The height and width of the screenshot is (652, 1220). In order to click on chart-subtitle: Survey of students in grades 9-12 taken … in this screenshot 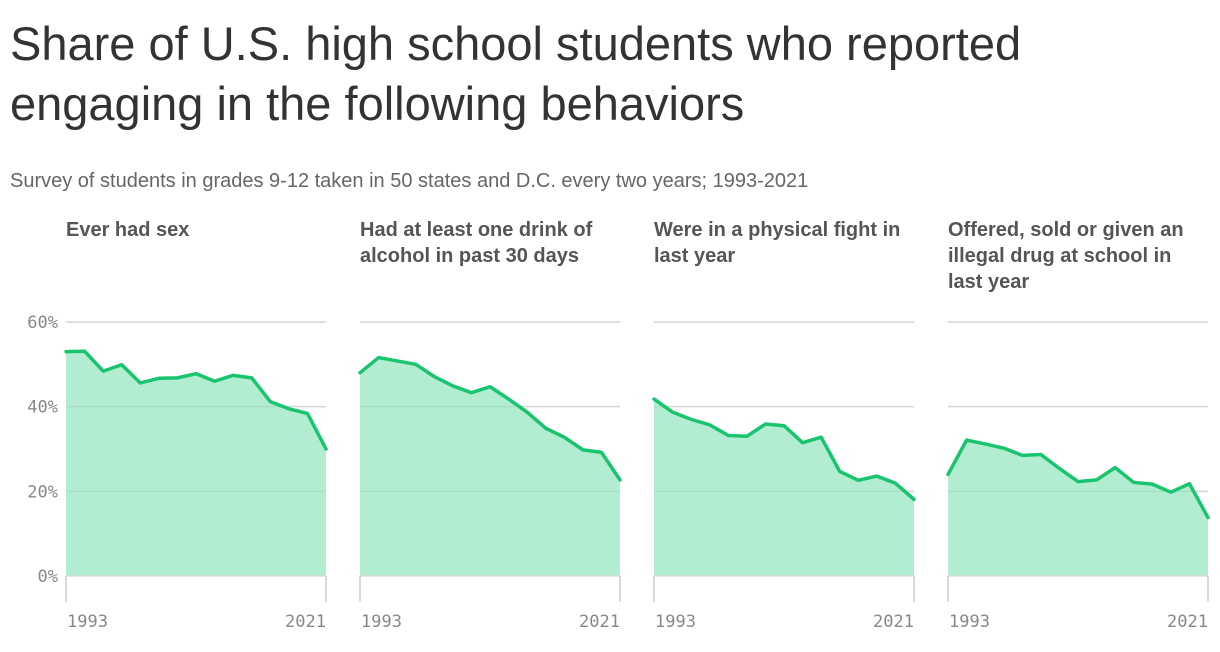, I will do `click(409, 181)`.